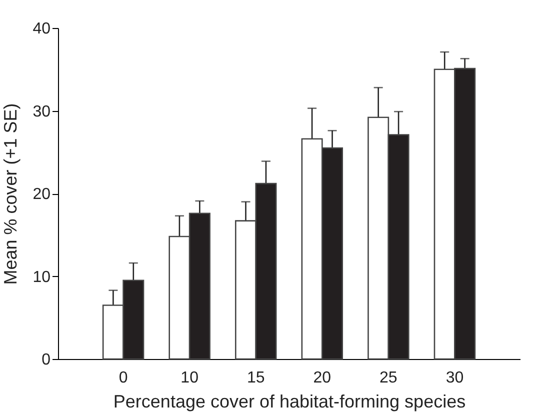 This screenshot has width=547, height=416. I want to click on x-tick-label: 25, so click(389, 378).